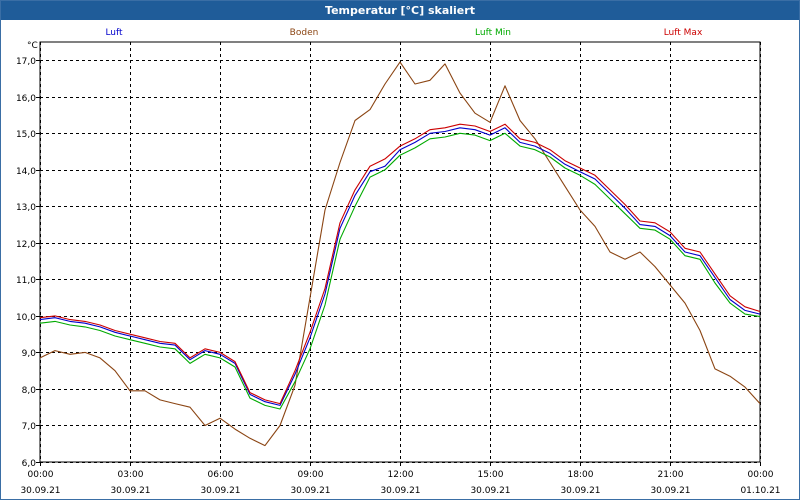  Describe the element at coordinates (581, 475) in the screenshot. I see `x-tick-time-label: 18:00` at that location.